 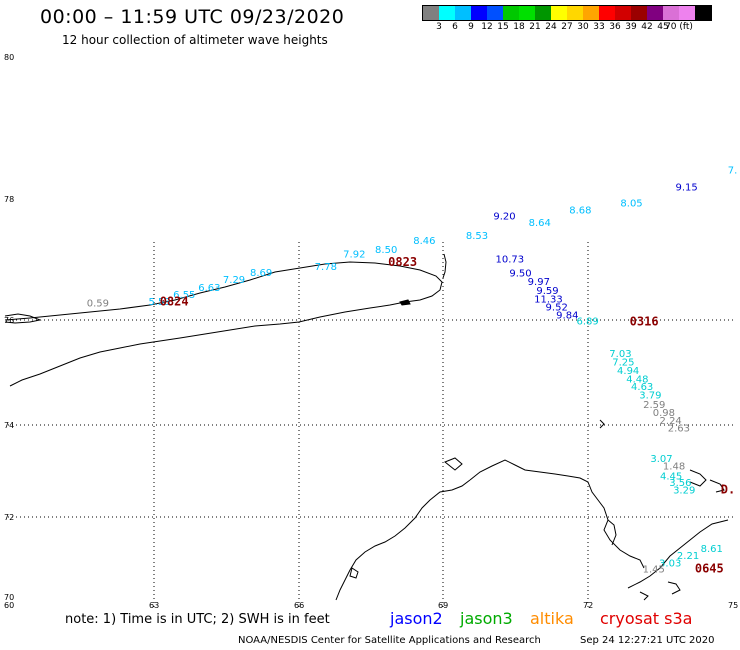 I want to click on colorbar-label: 15, so click(x=503, y=27).